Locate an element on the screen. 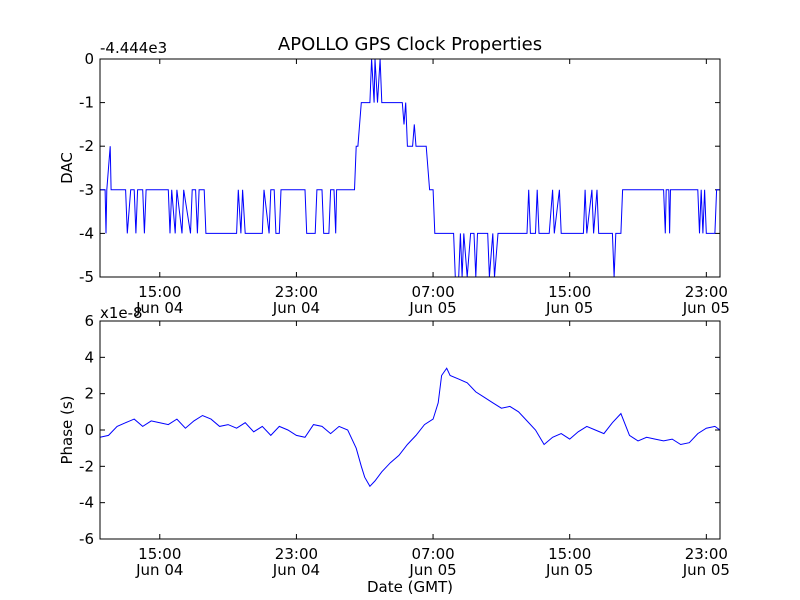 This screenshot has width=800, height=600. dac-y-tick-label: 0 is located at coordinates (89, 59).